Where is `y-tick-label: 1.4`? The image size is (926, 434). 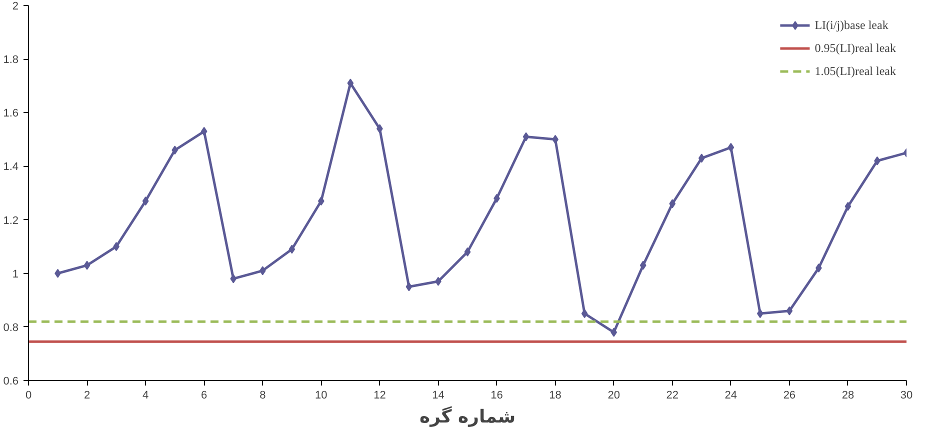 y-tick-label: 1.4 is located at coordinates (11, 167).